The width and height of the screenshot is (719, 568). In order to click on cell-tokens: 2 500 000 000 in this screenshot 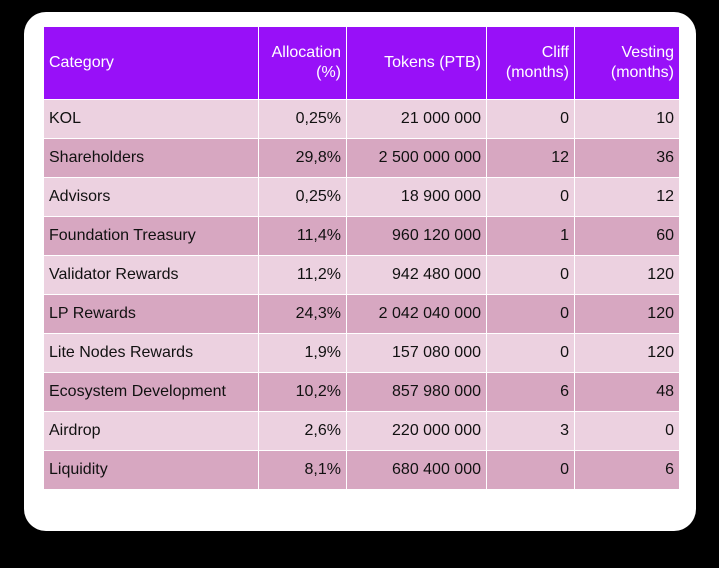, I will do `click(416, 158)`.